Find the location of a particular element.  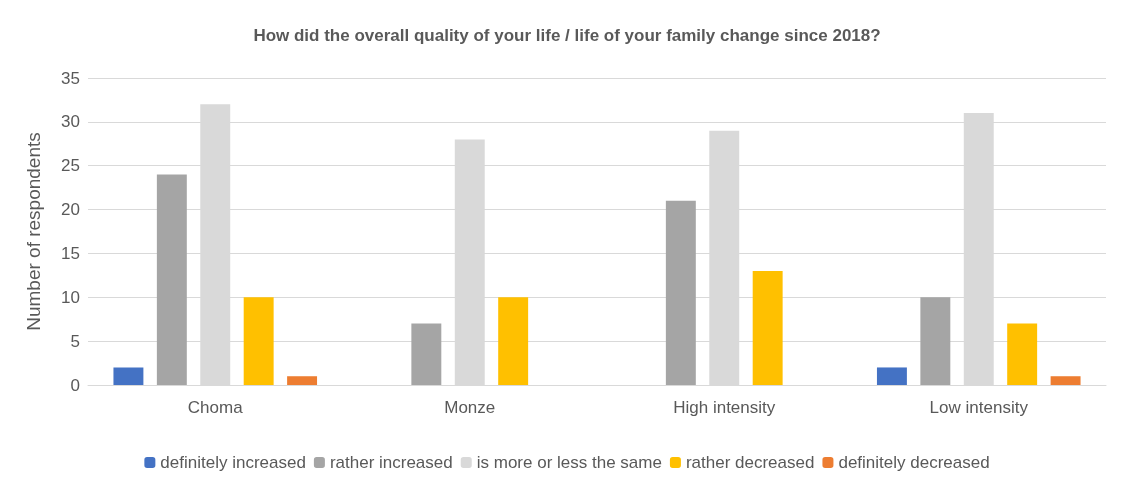

x-tick-label: Monze is located at coordinates (470, 407).